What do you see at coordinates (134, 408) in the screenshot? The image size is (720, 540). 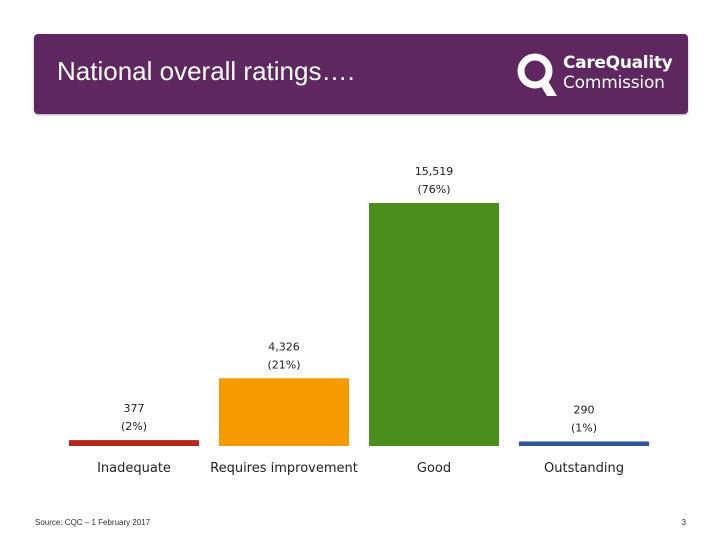 I see `value-label-inadequate: 377` at bounding box center [134, 408].